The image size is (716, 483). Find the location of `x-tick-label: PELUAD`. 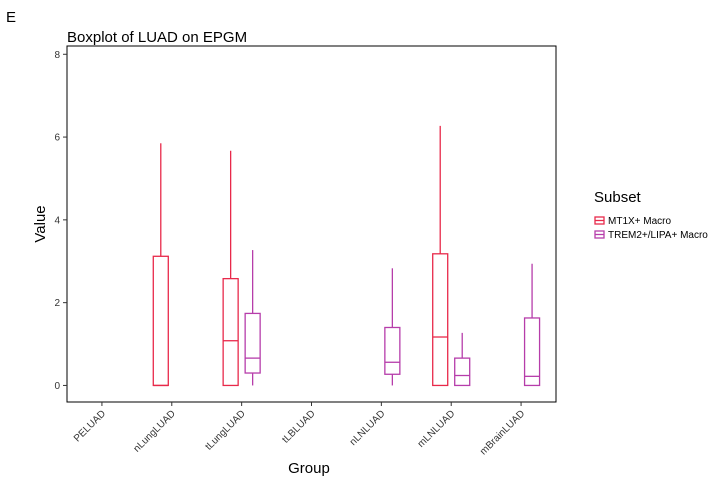

x-tick-label: PELUAD is located at coordinates (90, 426).